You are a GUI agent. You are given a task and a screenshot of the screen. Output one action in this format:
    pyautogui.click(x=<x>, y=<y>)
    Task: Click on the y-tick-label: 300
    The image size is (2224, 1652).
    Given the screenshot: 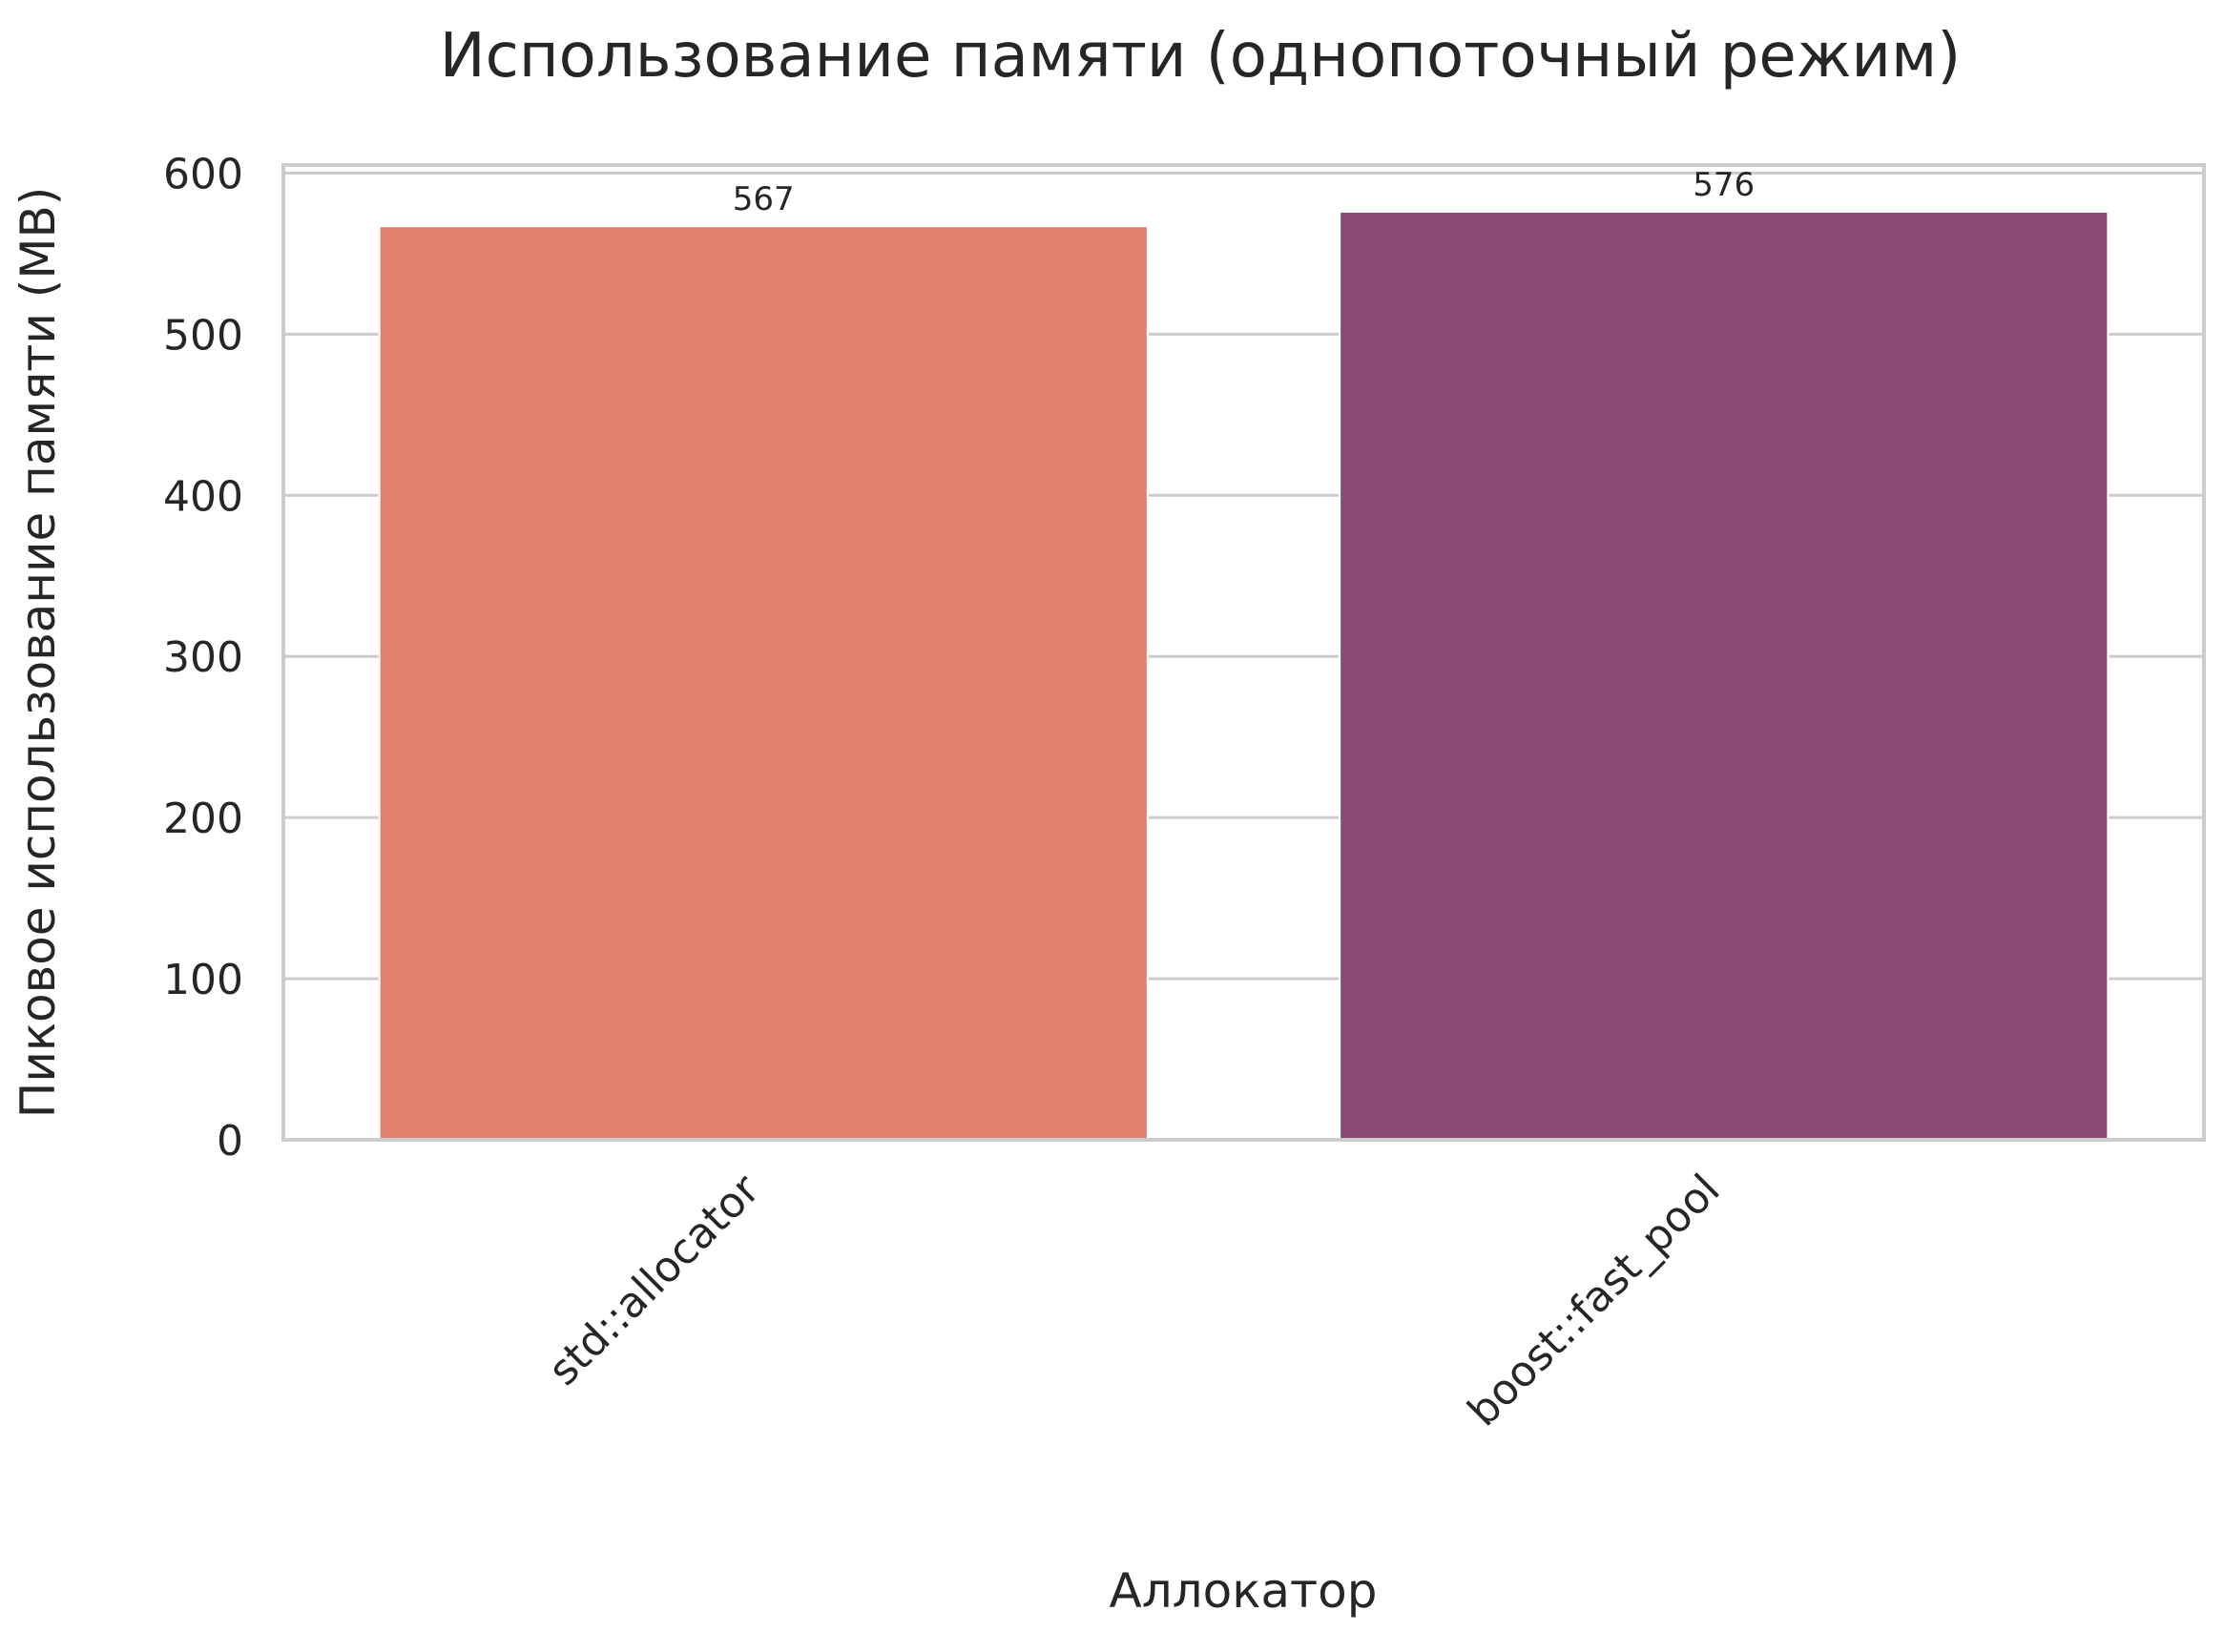 What is the action you would take?
    pyautogui.click(x=203, y=657)
    